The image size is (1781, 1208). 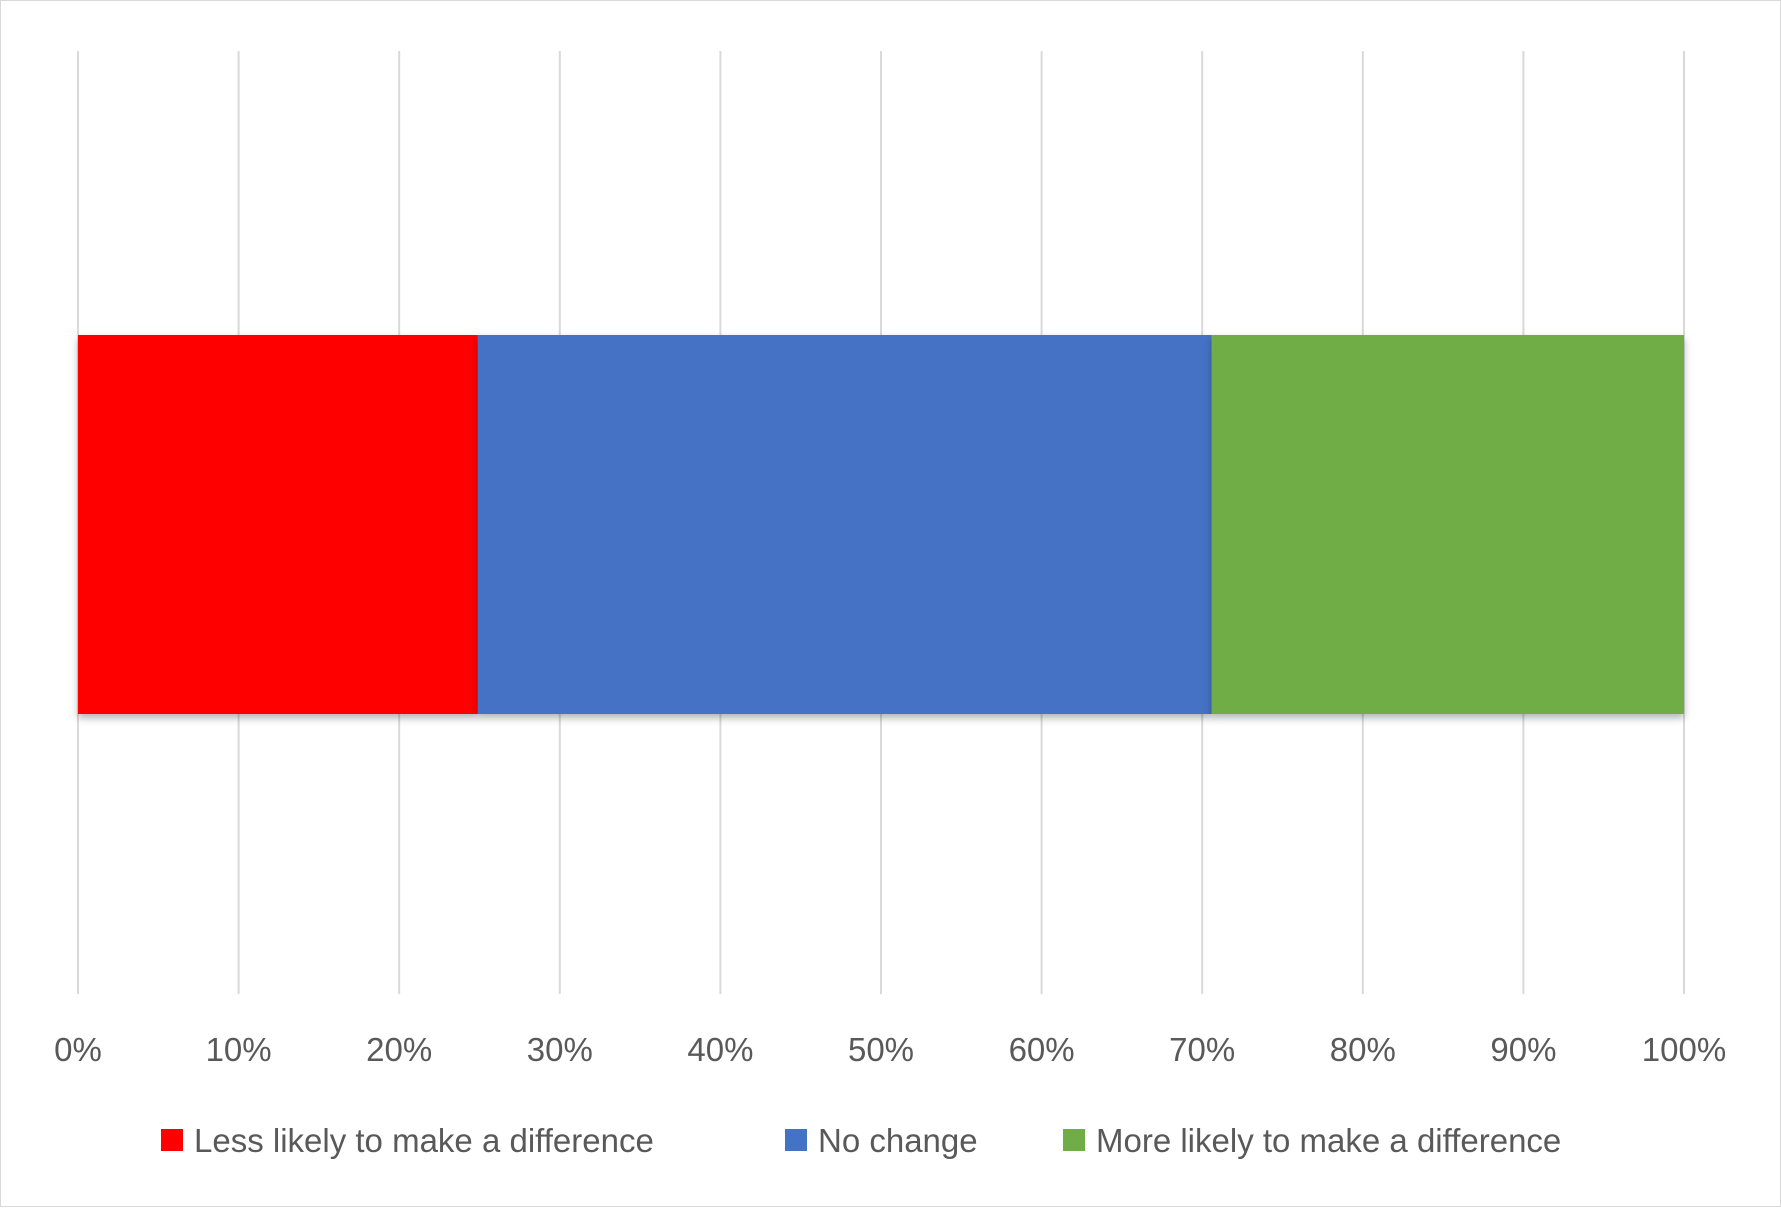 I want to click on x-axis-tick-labels: 0% 10% 20% 30% 40% 50% 60% 70% 80% 90% 100%, so click(x=890, y=1049).